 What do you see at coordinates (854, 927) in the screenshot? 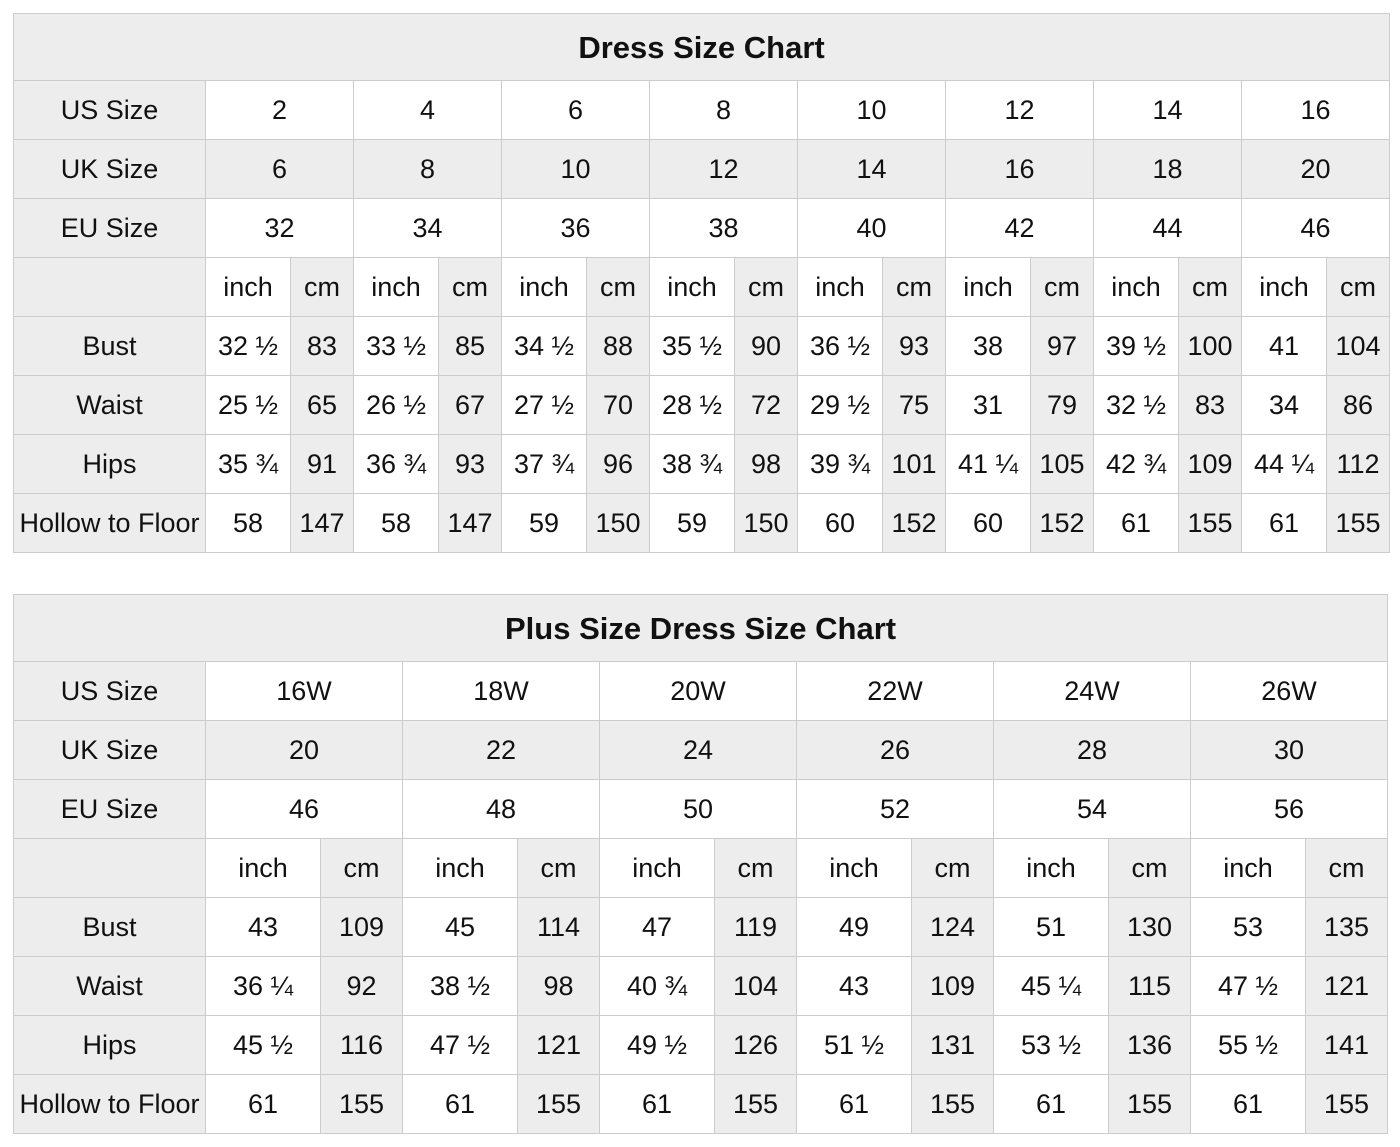
I see `measure-inch-cell: 49` at bounding box center [854, 927].